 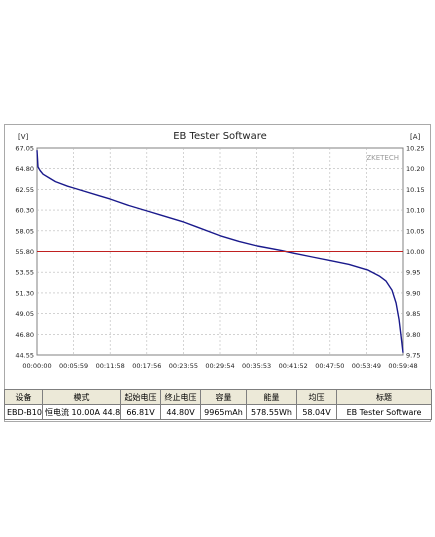 What do you see at coordinates (329, 366) in the screenshot?
I see `x-tick-label: 00:47:50` at bounding box center [329, 366].